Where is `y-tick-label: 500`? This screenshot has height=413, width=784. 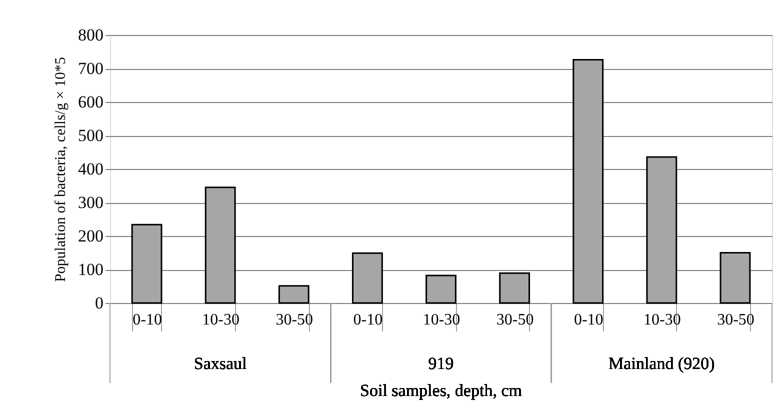 y-tick-label: 500 is located at coordinates (91, 135).